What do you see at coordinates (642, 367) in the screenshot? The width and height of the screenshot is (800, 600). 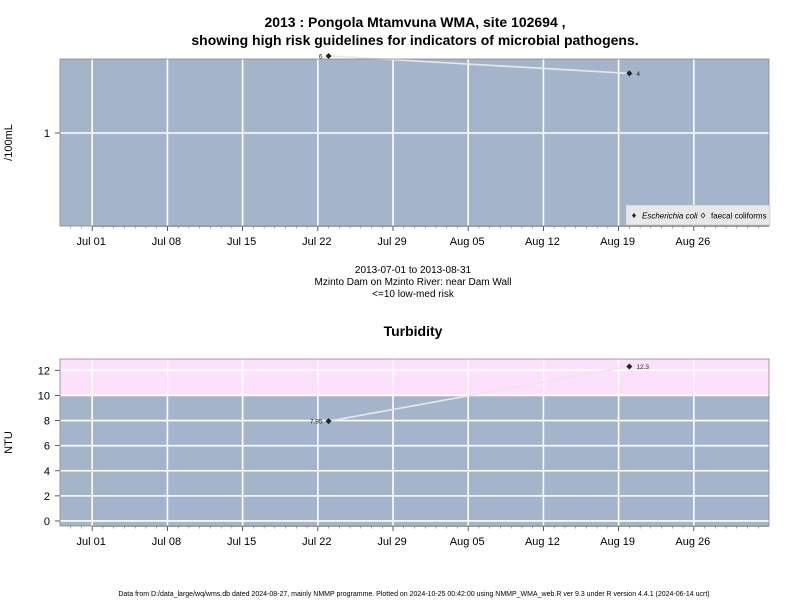 I see `data-label: 12.3` at bounding box center [642, 367].